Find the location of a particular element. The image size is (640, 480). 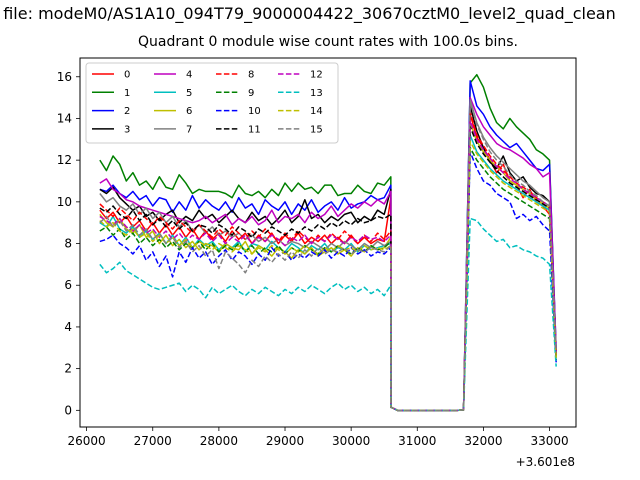

x-tick-label: 29000 is located at coordinates (285, 441).